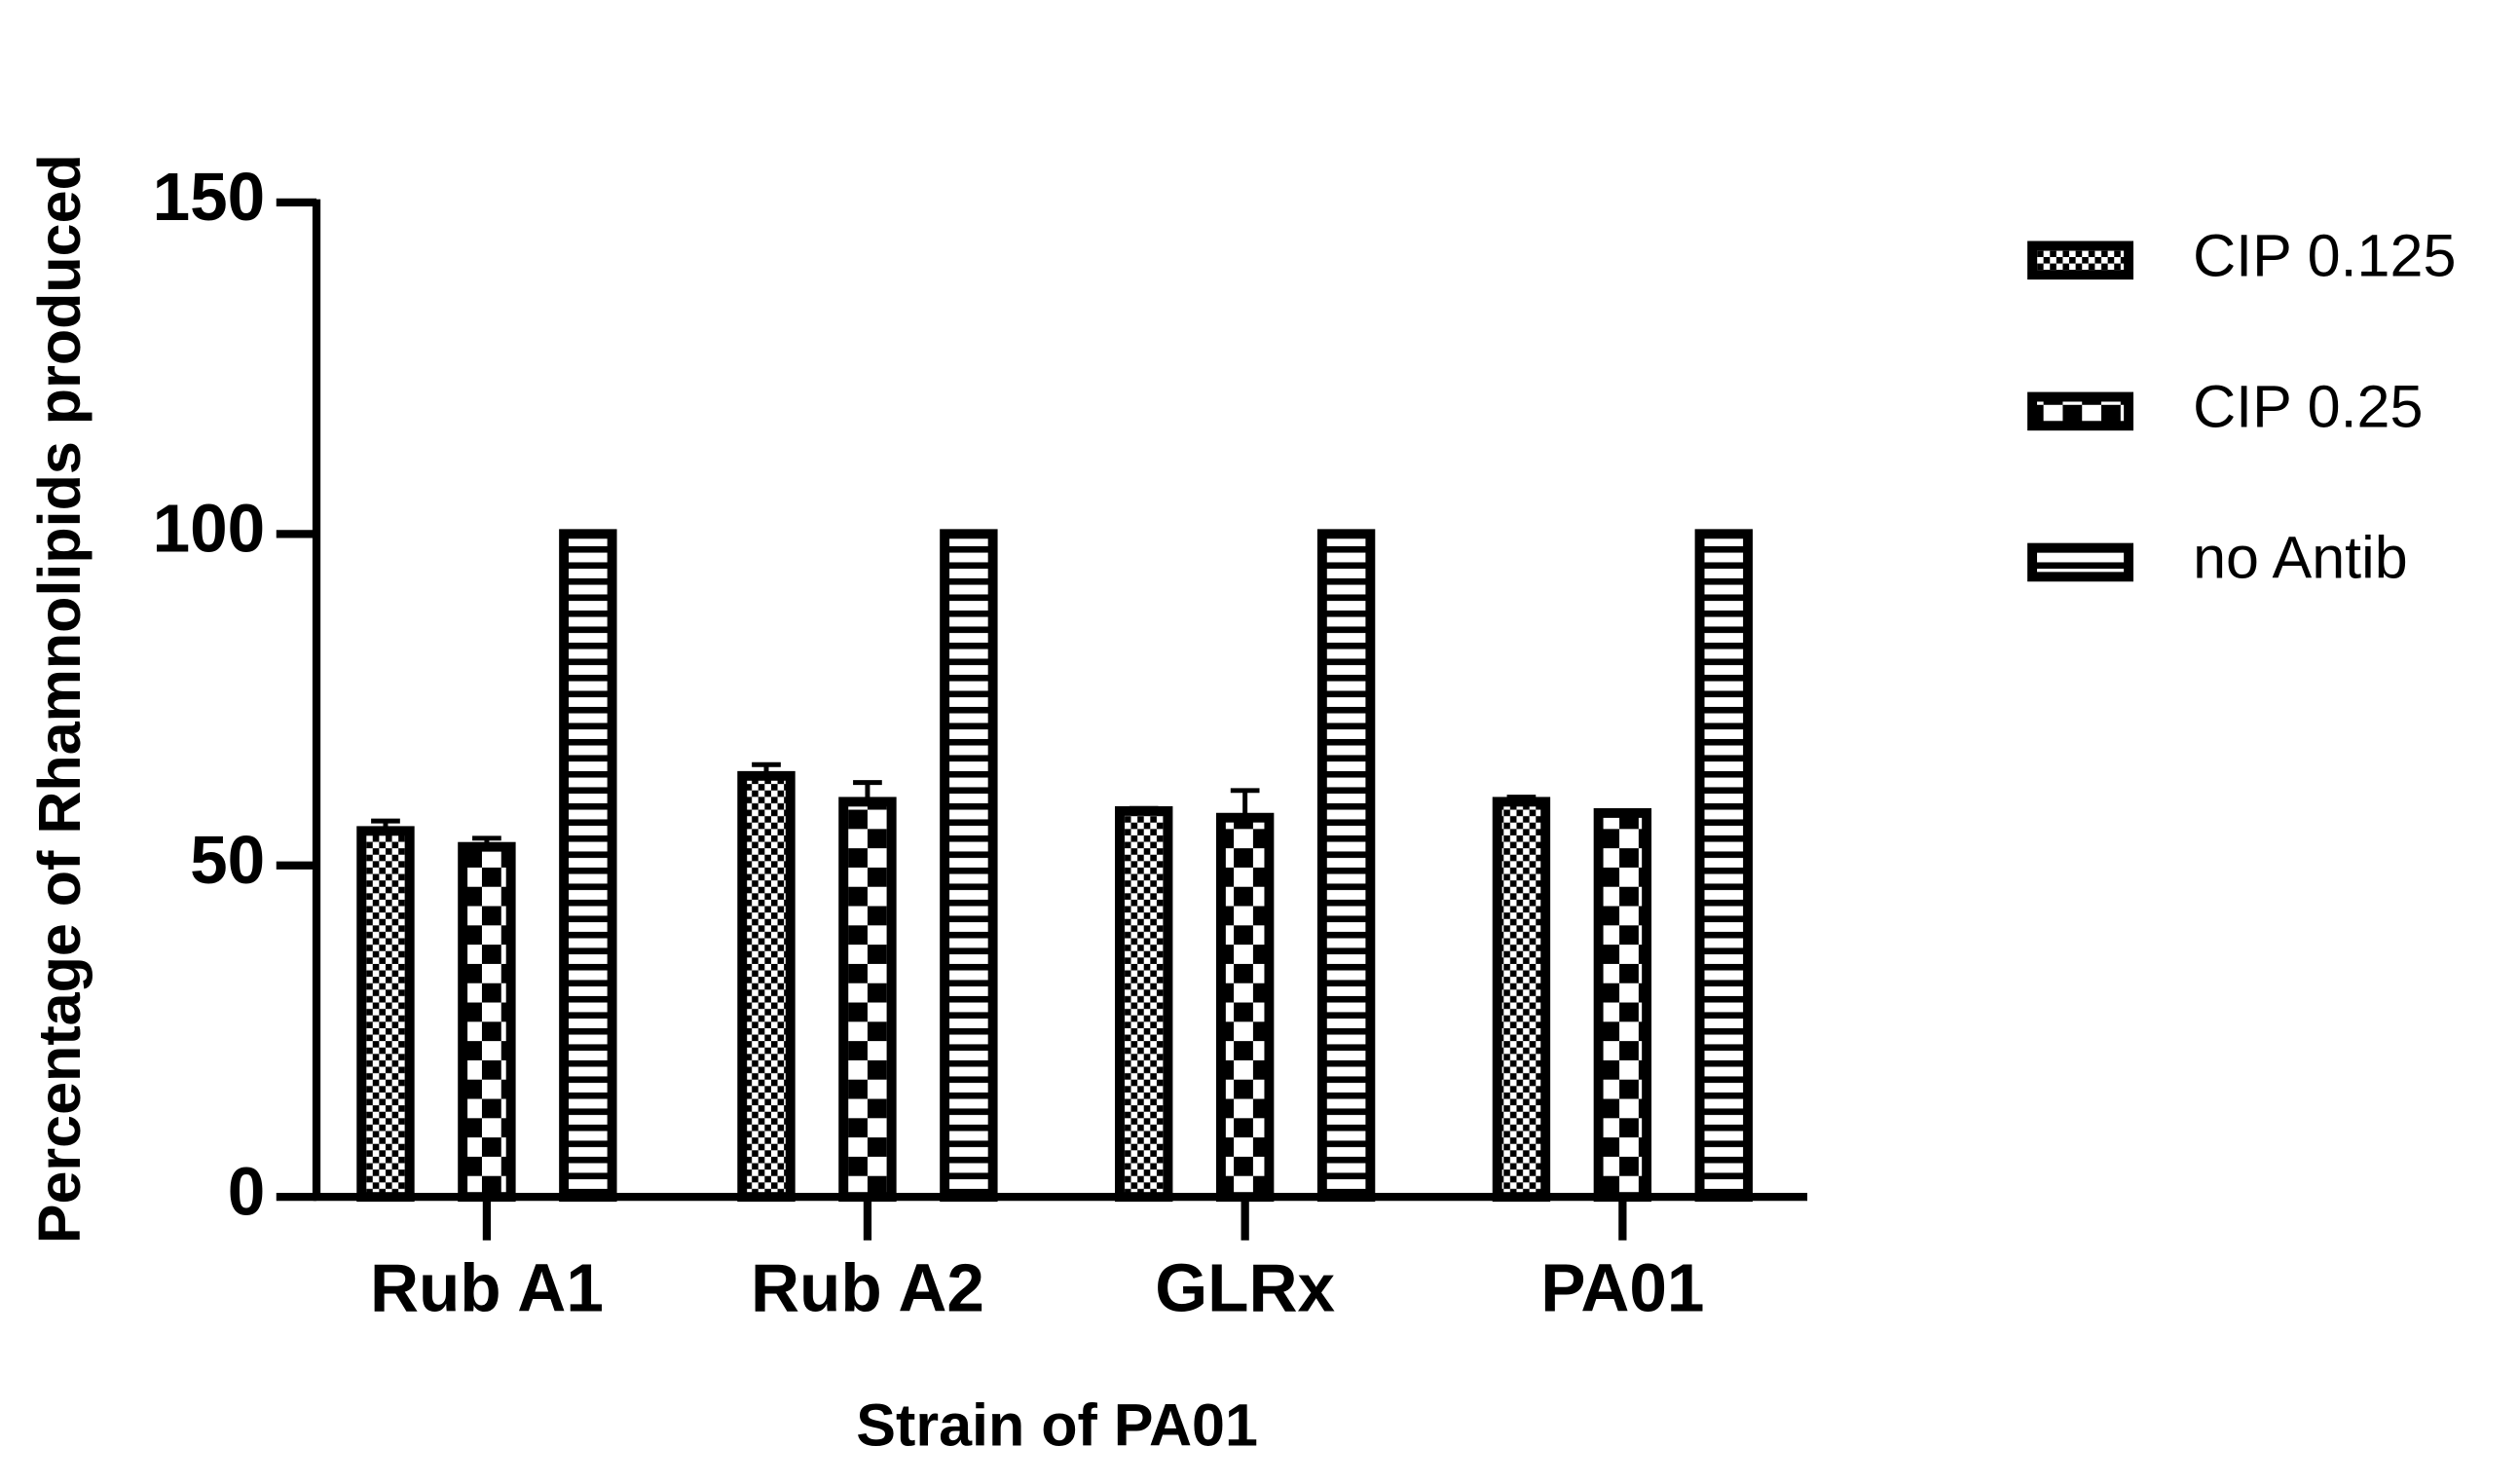 The image size is (2519, 1484). What do you see at coordinates (2300, 558) in the screenshot?
I see `legend-label: no Antib` at bounding box center [2300, 558].